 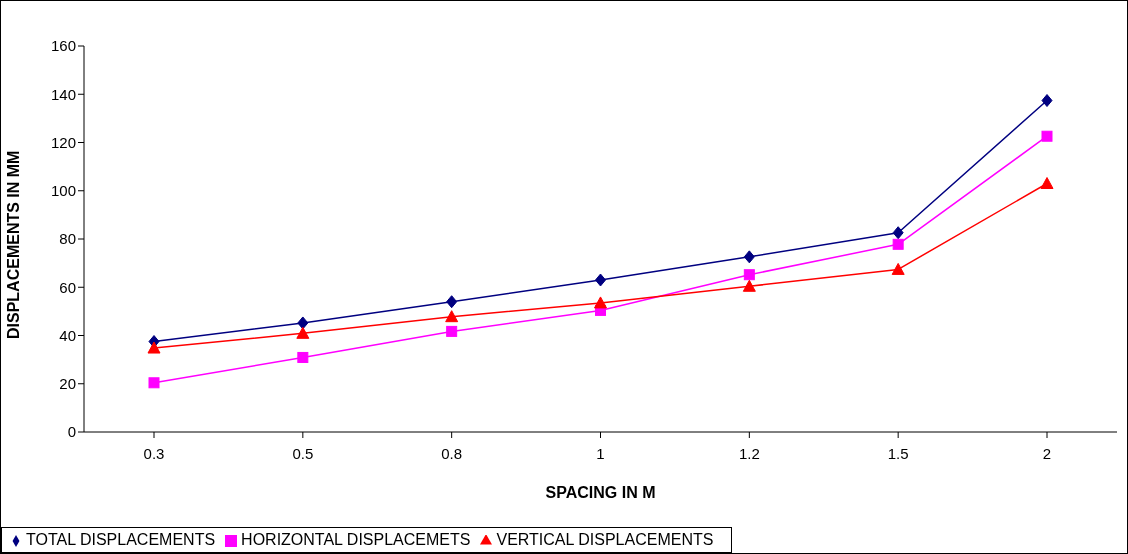 What do you see at coordinates (63, 94) in the screenshot?
I see `y-tick-label: 140` at bounding box center [63, 94].